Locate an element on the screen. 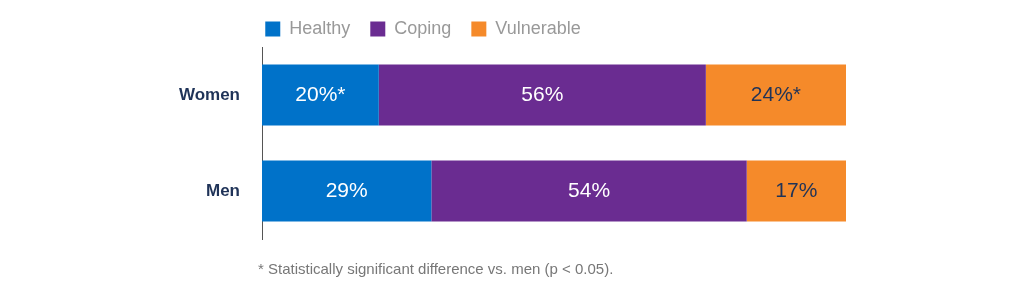  legend-label: Vulnerable is located at coordinates (538, 27).